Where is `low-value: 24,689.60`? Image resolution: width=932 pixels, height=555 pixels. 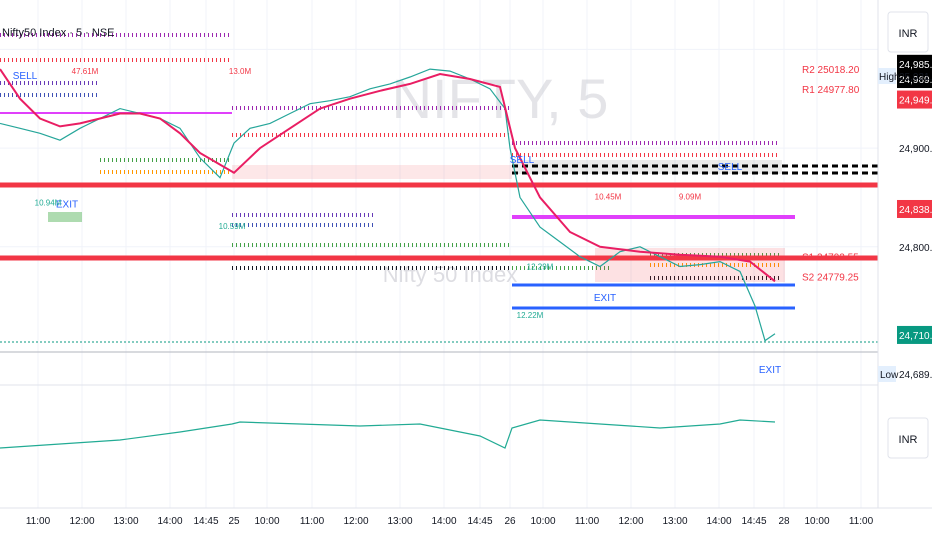
low-value: 24,689.60 is located at coordinates (915, 375).